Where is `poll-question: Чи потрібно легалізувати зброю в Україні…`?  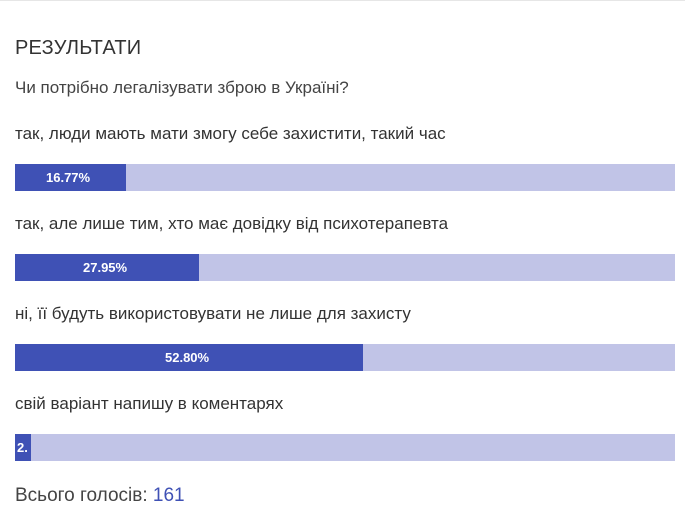 poll-question: Чи потрібно легалізувати зброю в Україні… is located at coordinates (182, 87).